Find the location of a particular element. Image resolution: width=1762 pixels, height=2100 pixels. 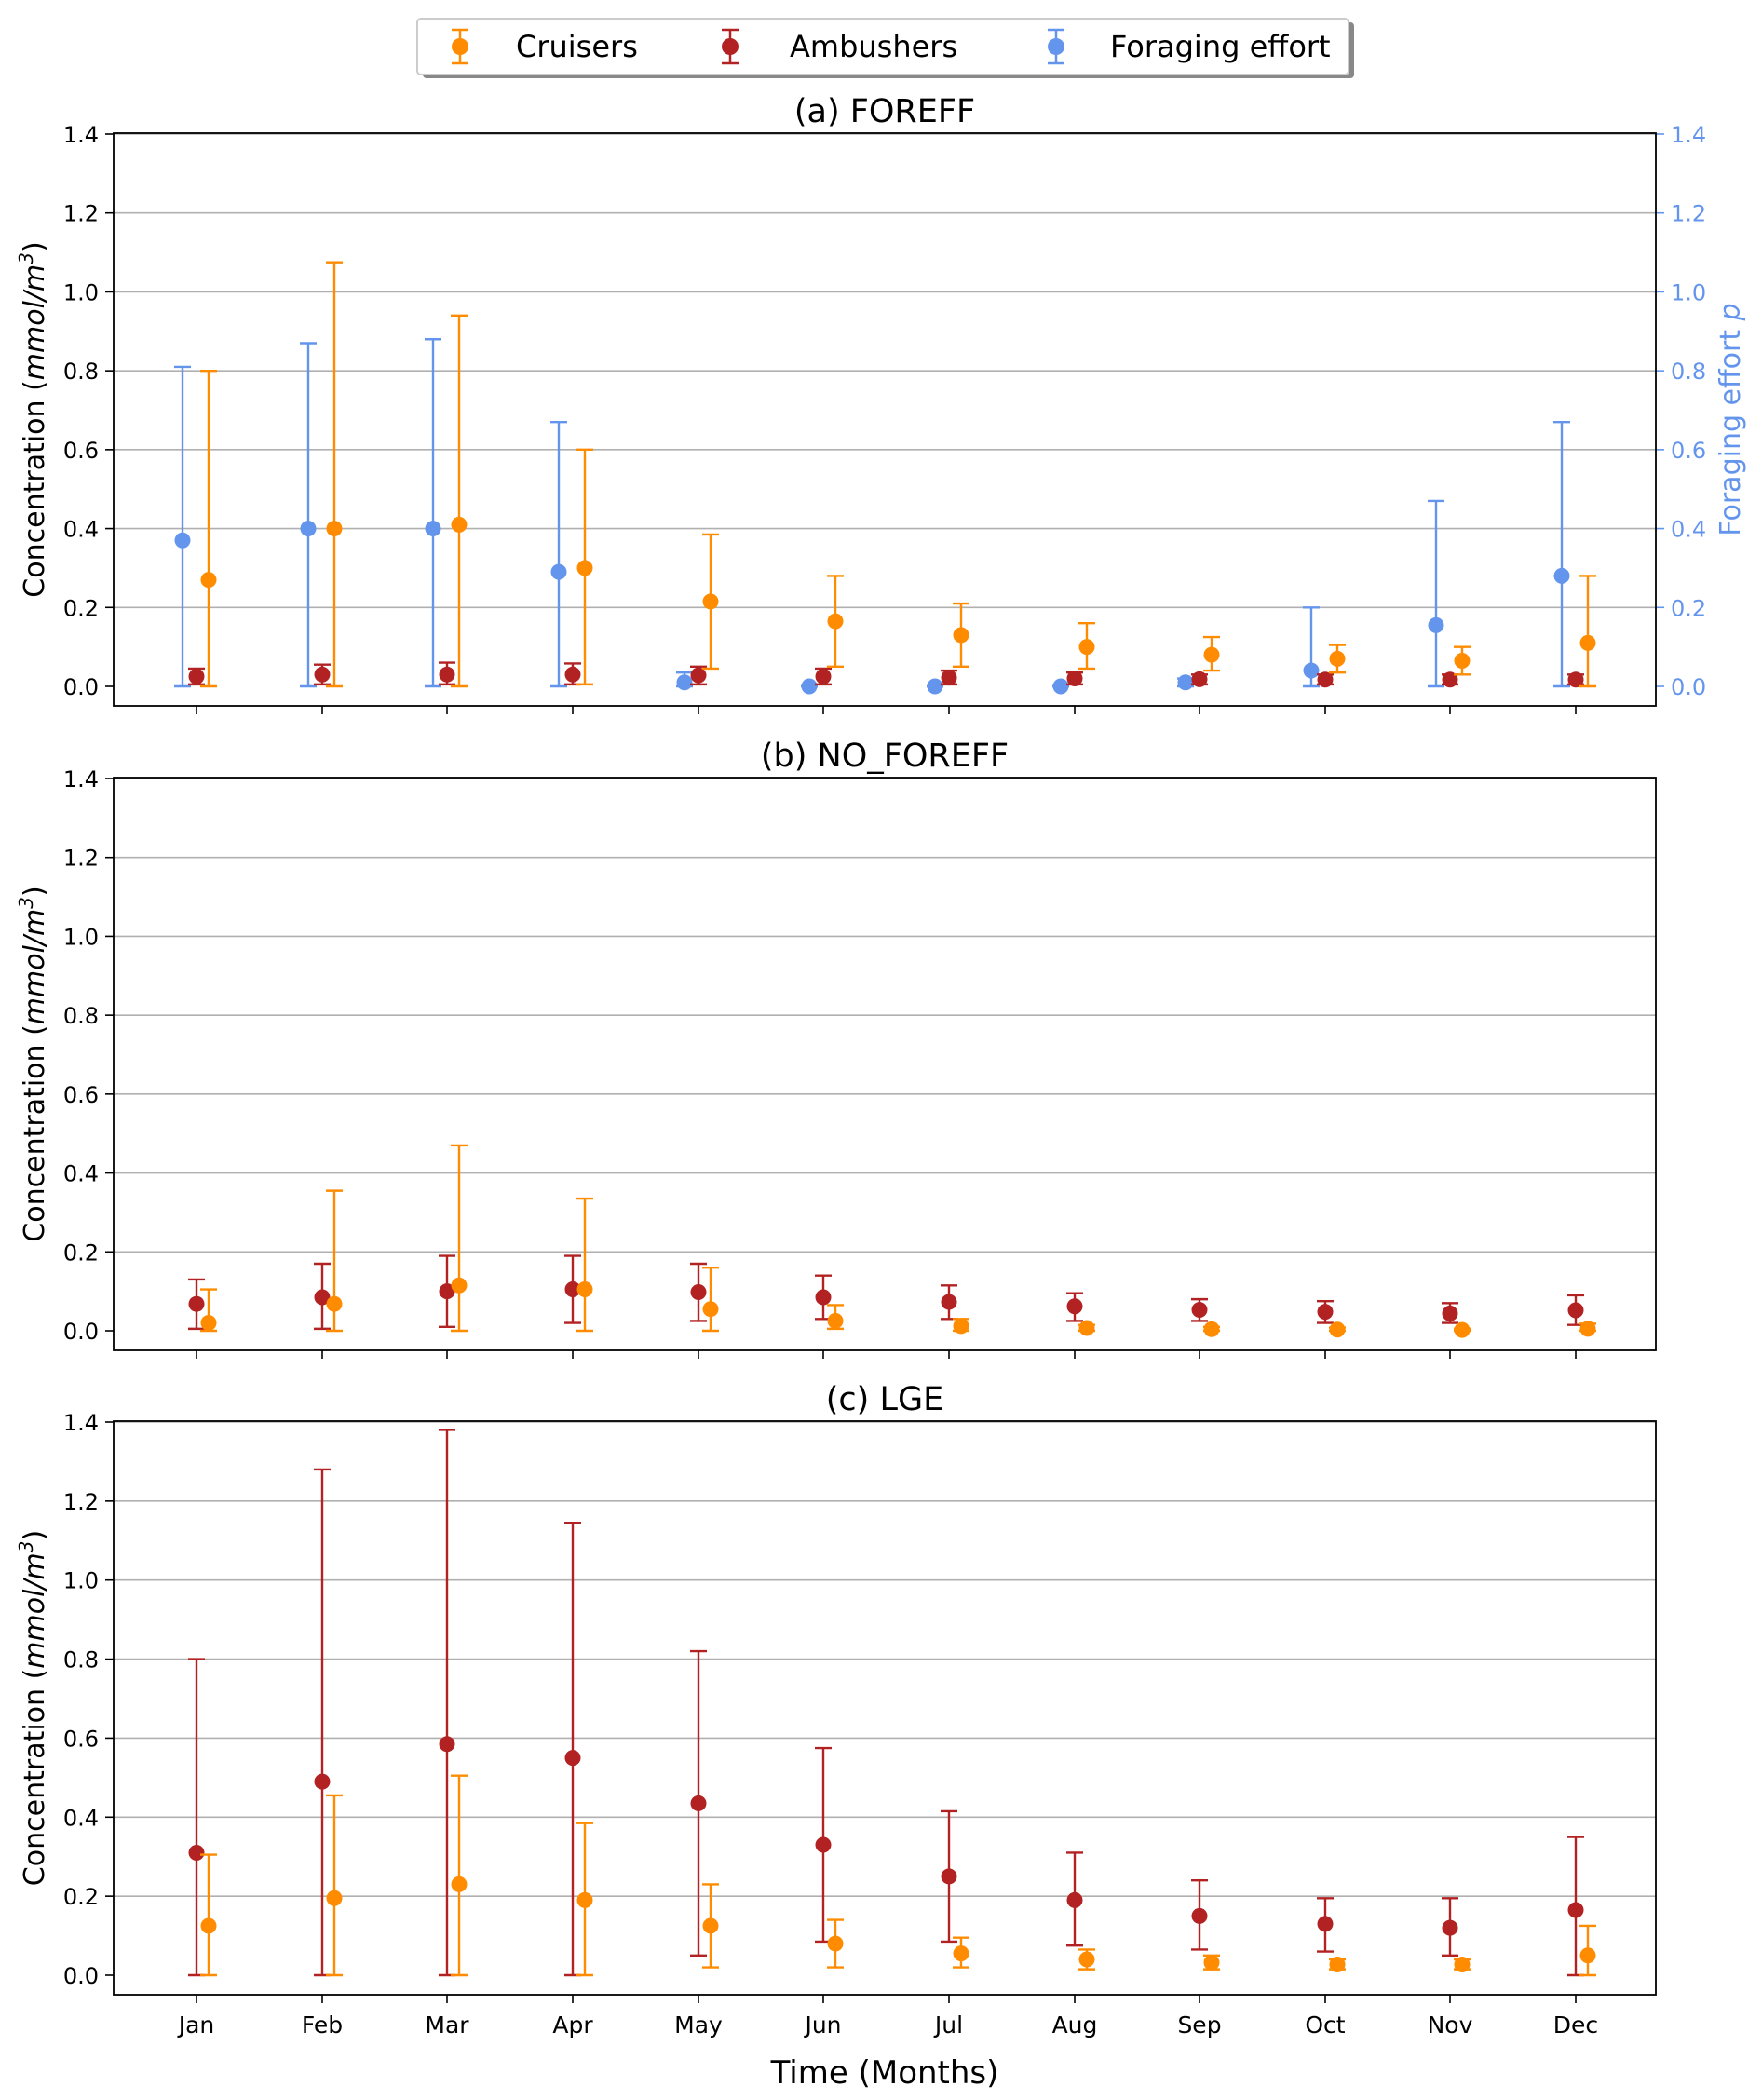

y2-tick-label: 1.4 is located at coordinates (1688, 135).